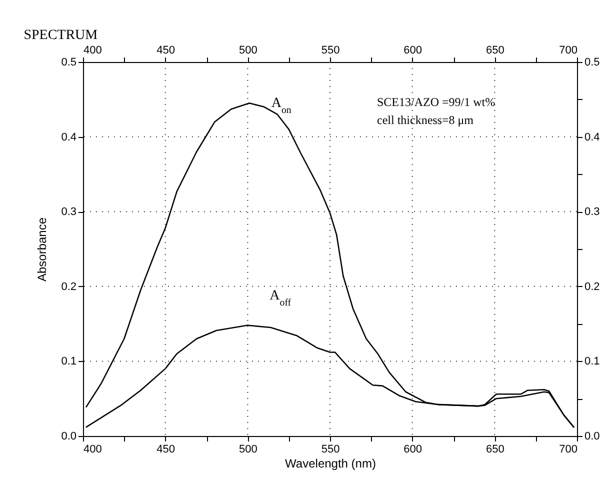  I want to click on x-tick-label: 450, so click(166, 50).